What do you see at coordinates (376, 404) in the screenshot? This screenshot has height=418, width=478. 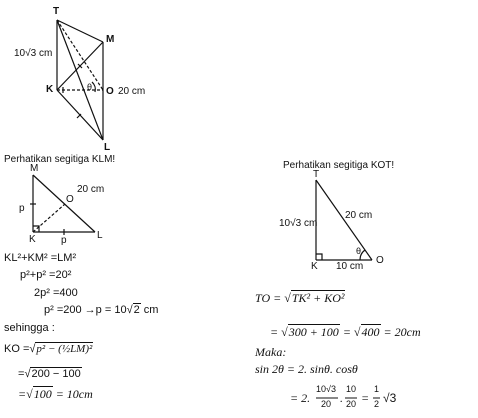 I see `frac3-den: 2` at bounding box center [376, 404].